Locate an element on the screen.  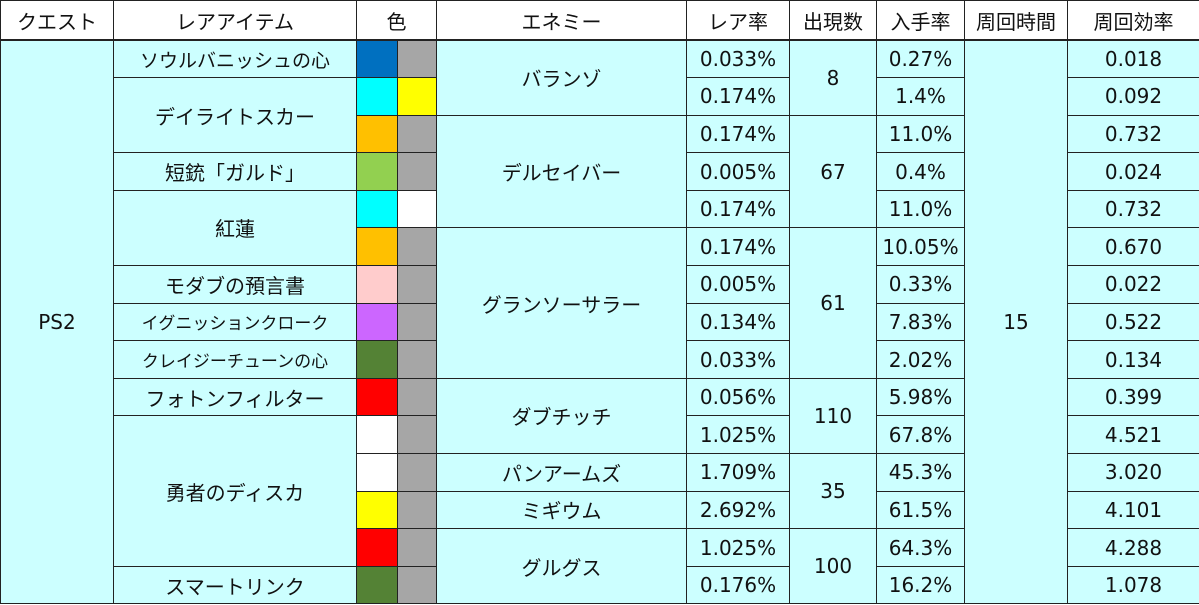
table-row: クレイジーチューンの心 0.033% 2.02% 0.134 is located at coordinates (600, 359).